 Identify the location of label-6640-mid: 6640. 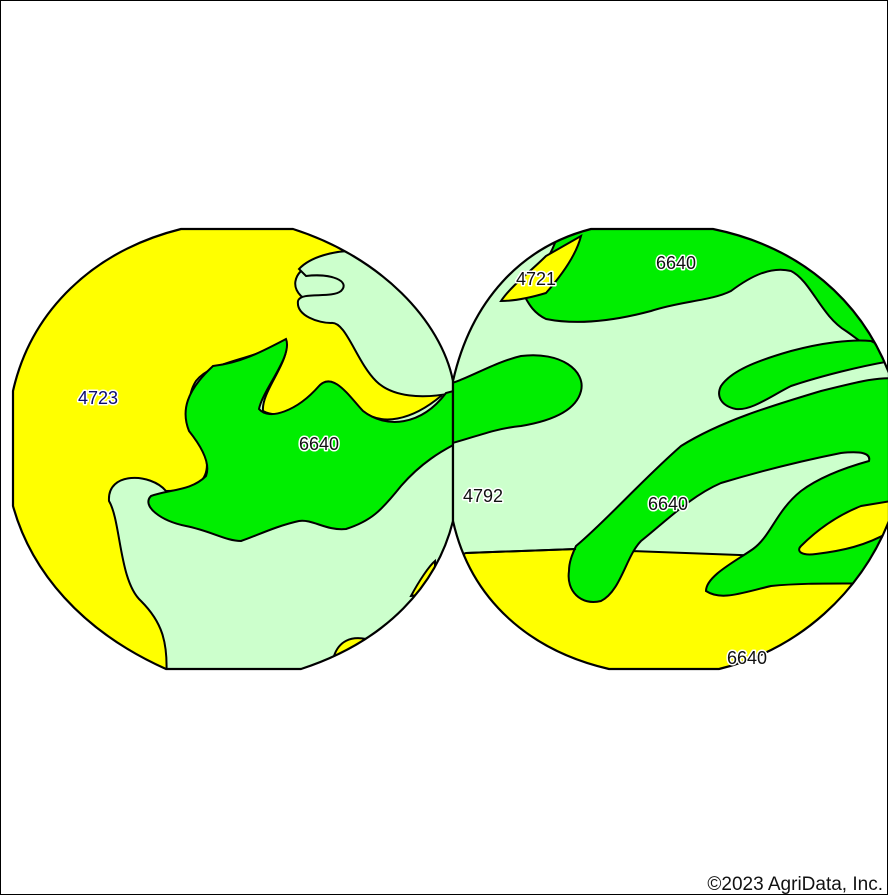
(668, 504).